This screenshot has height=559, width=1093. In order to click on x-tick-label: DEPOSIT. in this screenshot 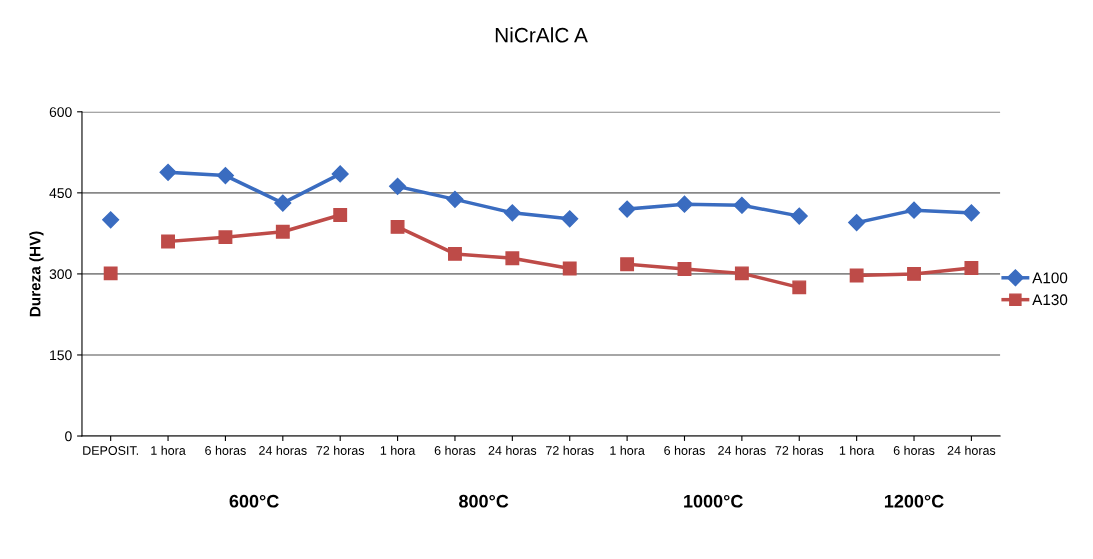, I will do `click(110, 450)`.